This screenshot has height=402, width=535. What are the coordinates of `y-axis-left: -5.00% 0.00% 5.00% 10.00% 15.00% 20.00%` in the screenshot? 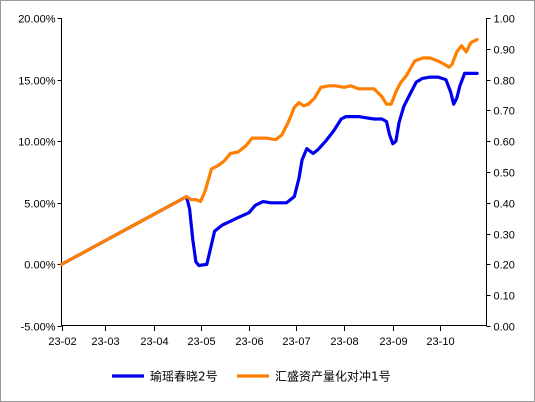 It's located at (40, 174).